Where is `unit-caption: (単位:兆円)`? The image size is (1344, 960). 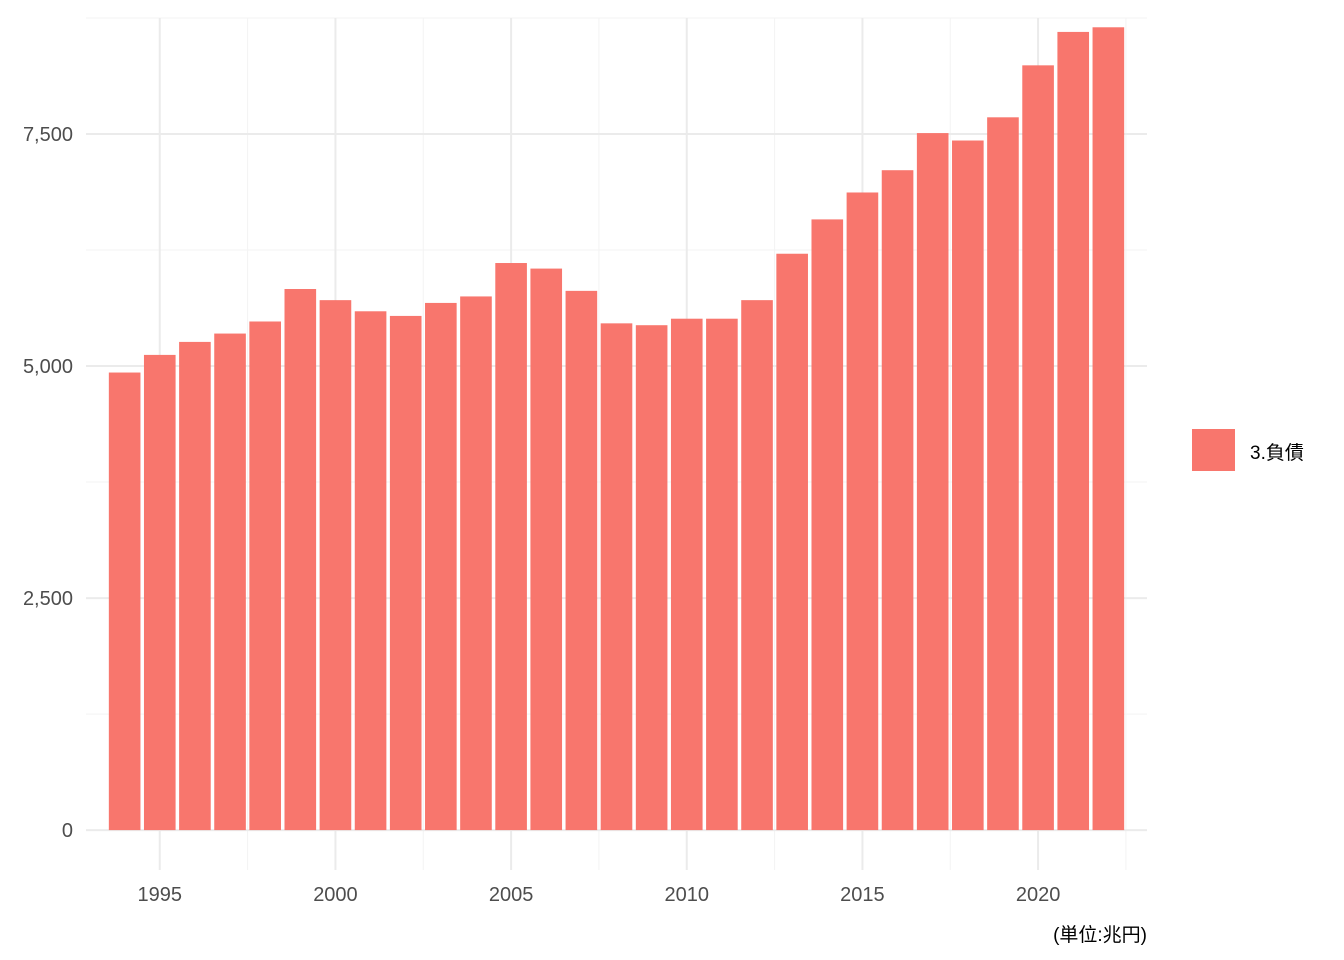
unit-caption: (単位:兆円) is located at coordinates (1100, 935).